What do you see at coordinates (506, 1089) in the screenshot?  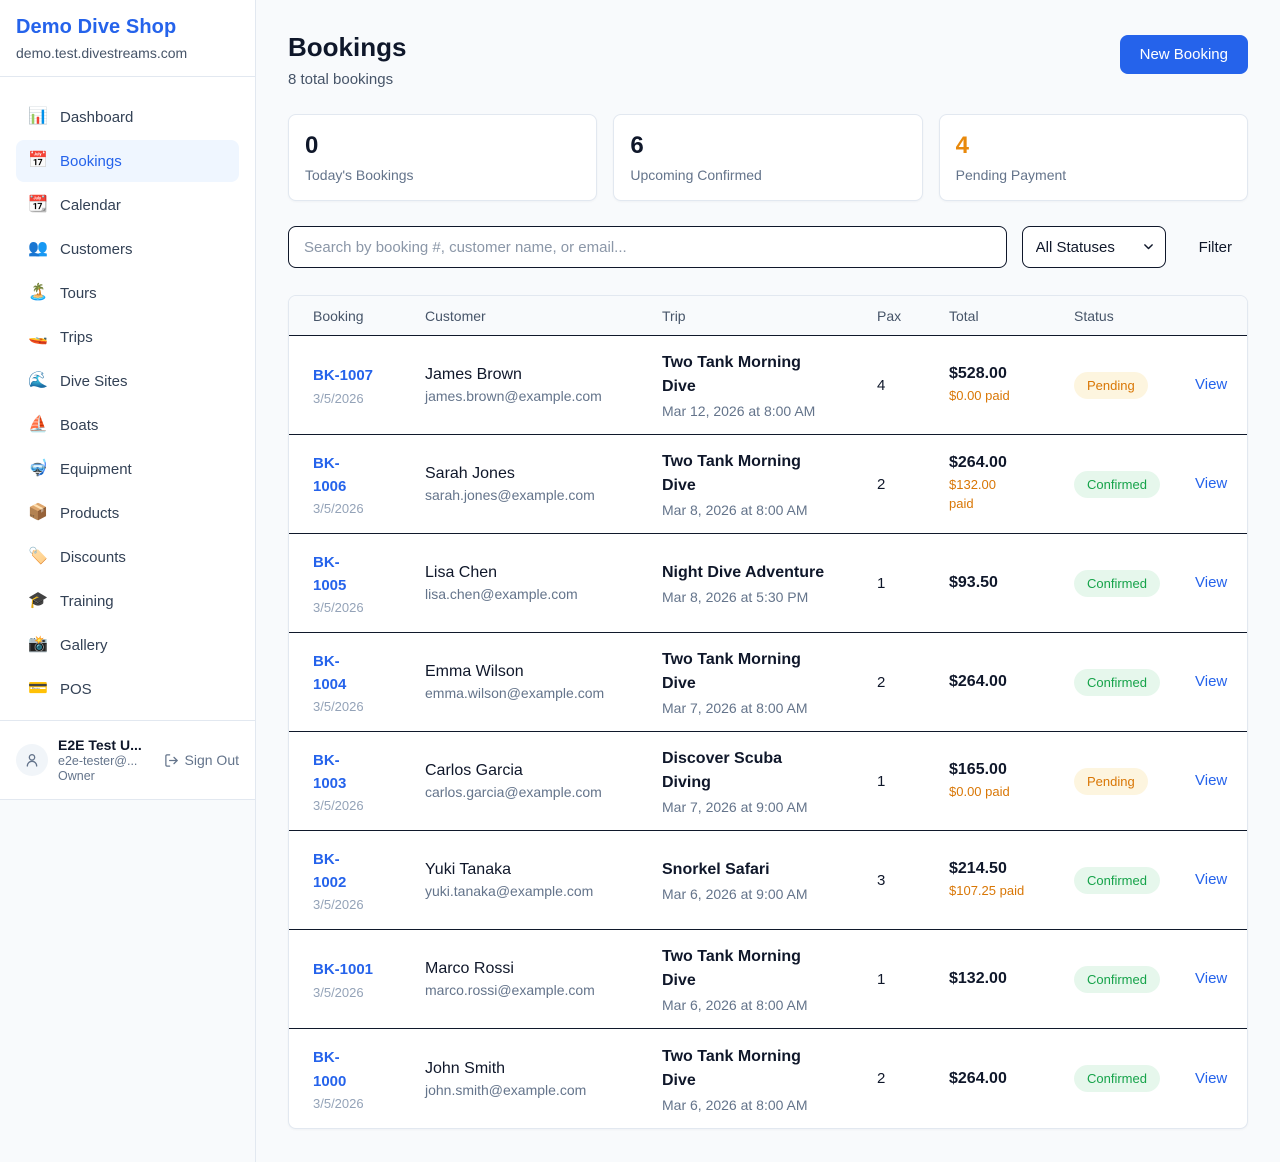 I see `customer-email: john.smith@example.com` at bounding box center [506, 1089].